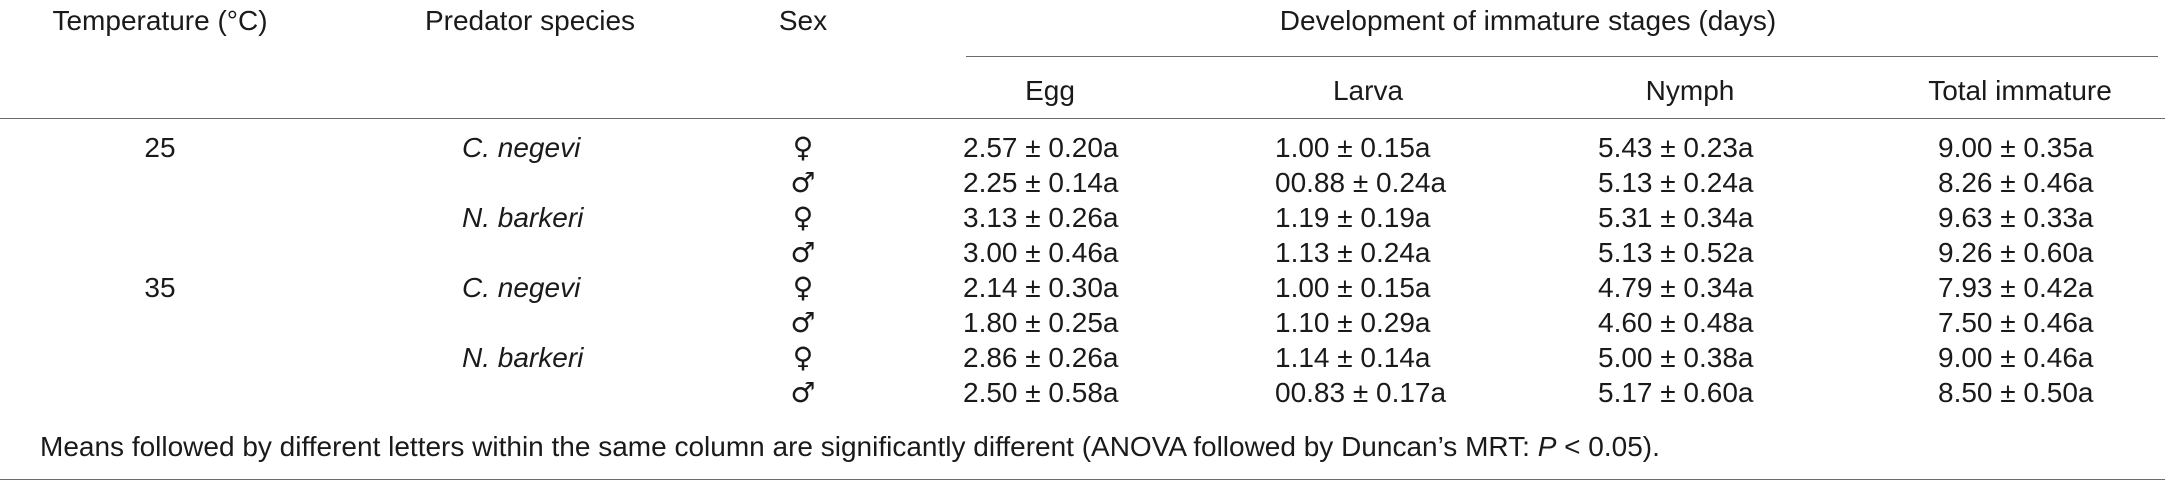 The width and height of the screenshot is (2165, 487). Describe the element at coordinates (1082, 479) in the screenshot. I see `bottom-rule` at that location.